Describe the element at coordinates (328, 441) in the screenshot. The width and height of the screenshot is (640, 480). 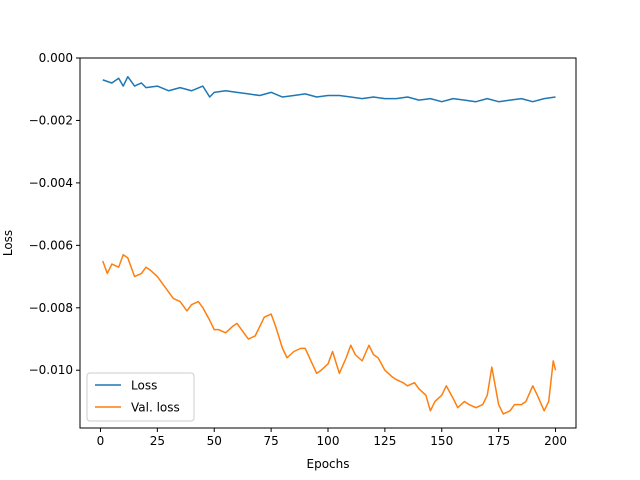
I see `x-tick-label: 100` at that location.